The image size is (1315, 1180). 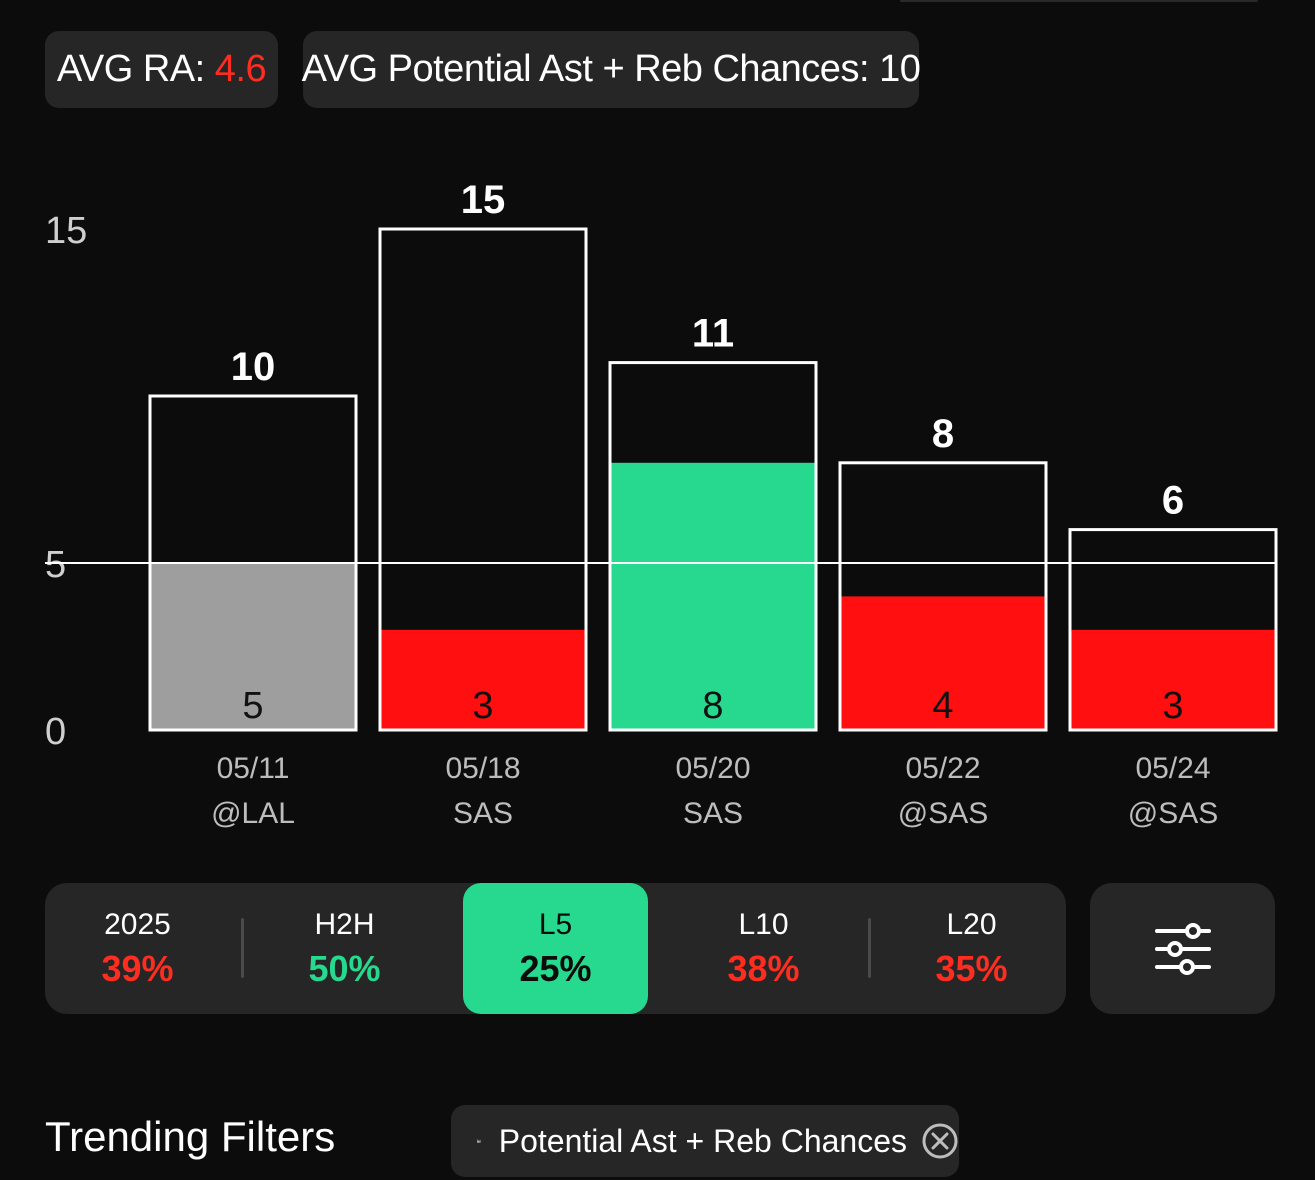 I want to click on y-tick-label: 5, so click(x=55, y=565).